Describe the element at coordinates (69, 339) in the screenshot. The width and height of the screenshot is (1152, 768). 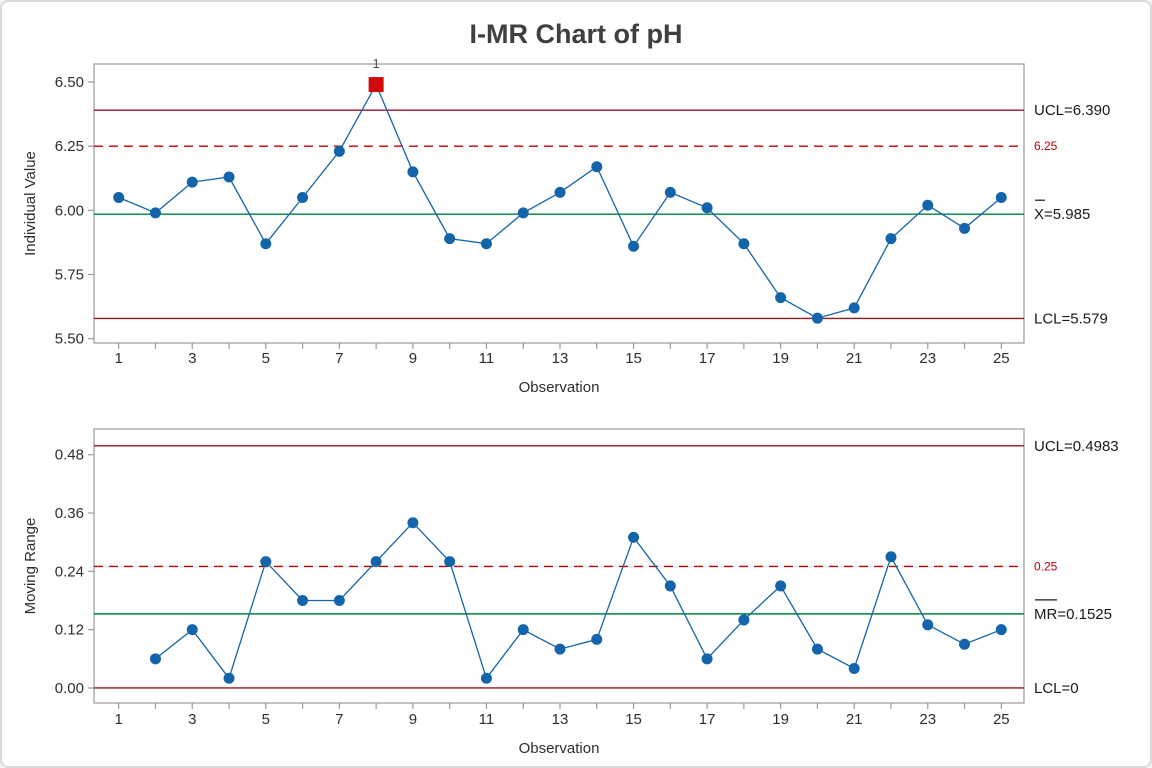
I see `y-tick-label: 5.50` at that location.